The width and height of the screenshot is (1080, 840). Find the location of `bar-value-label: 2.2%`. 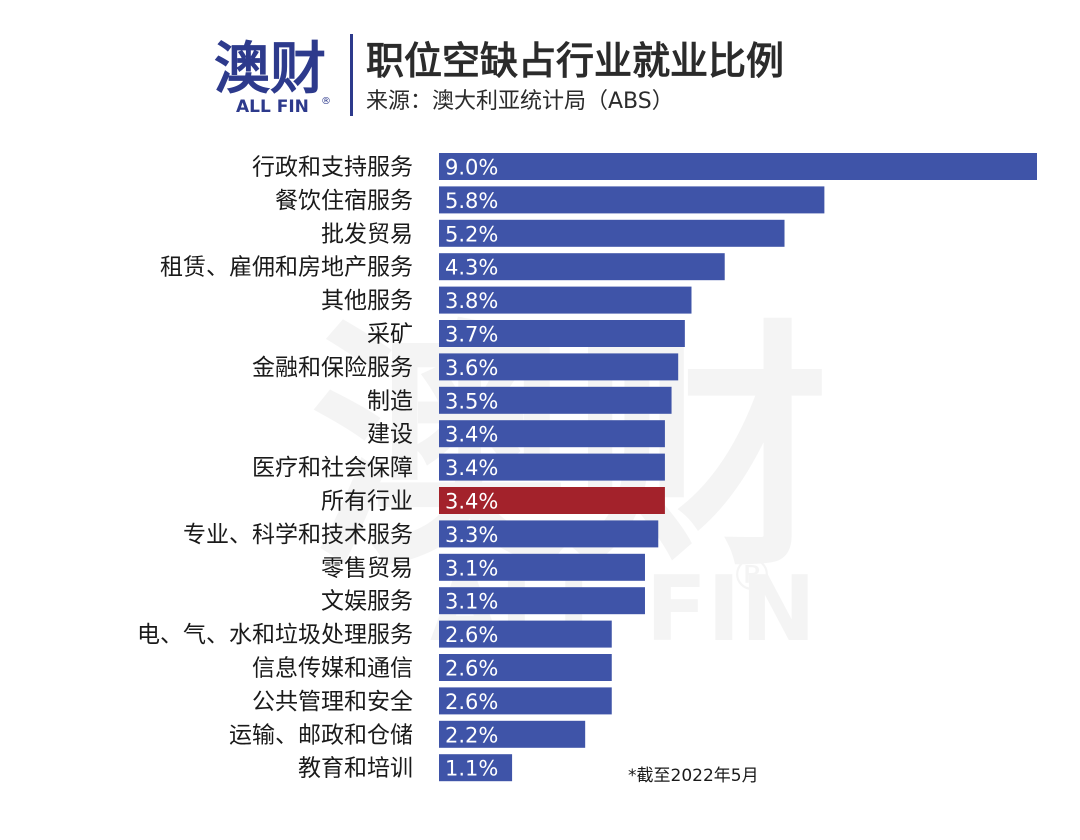

bar-value-label: 2.2% is located at coordinates (471, 735).